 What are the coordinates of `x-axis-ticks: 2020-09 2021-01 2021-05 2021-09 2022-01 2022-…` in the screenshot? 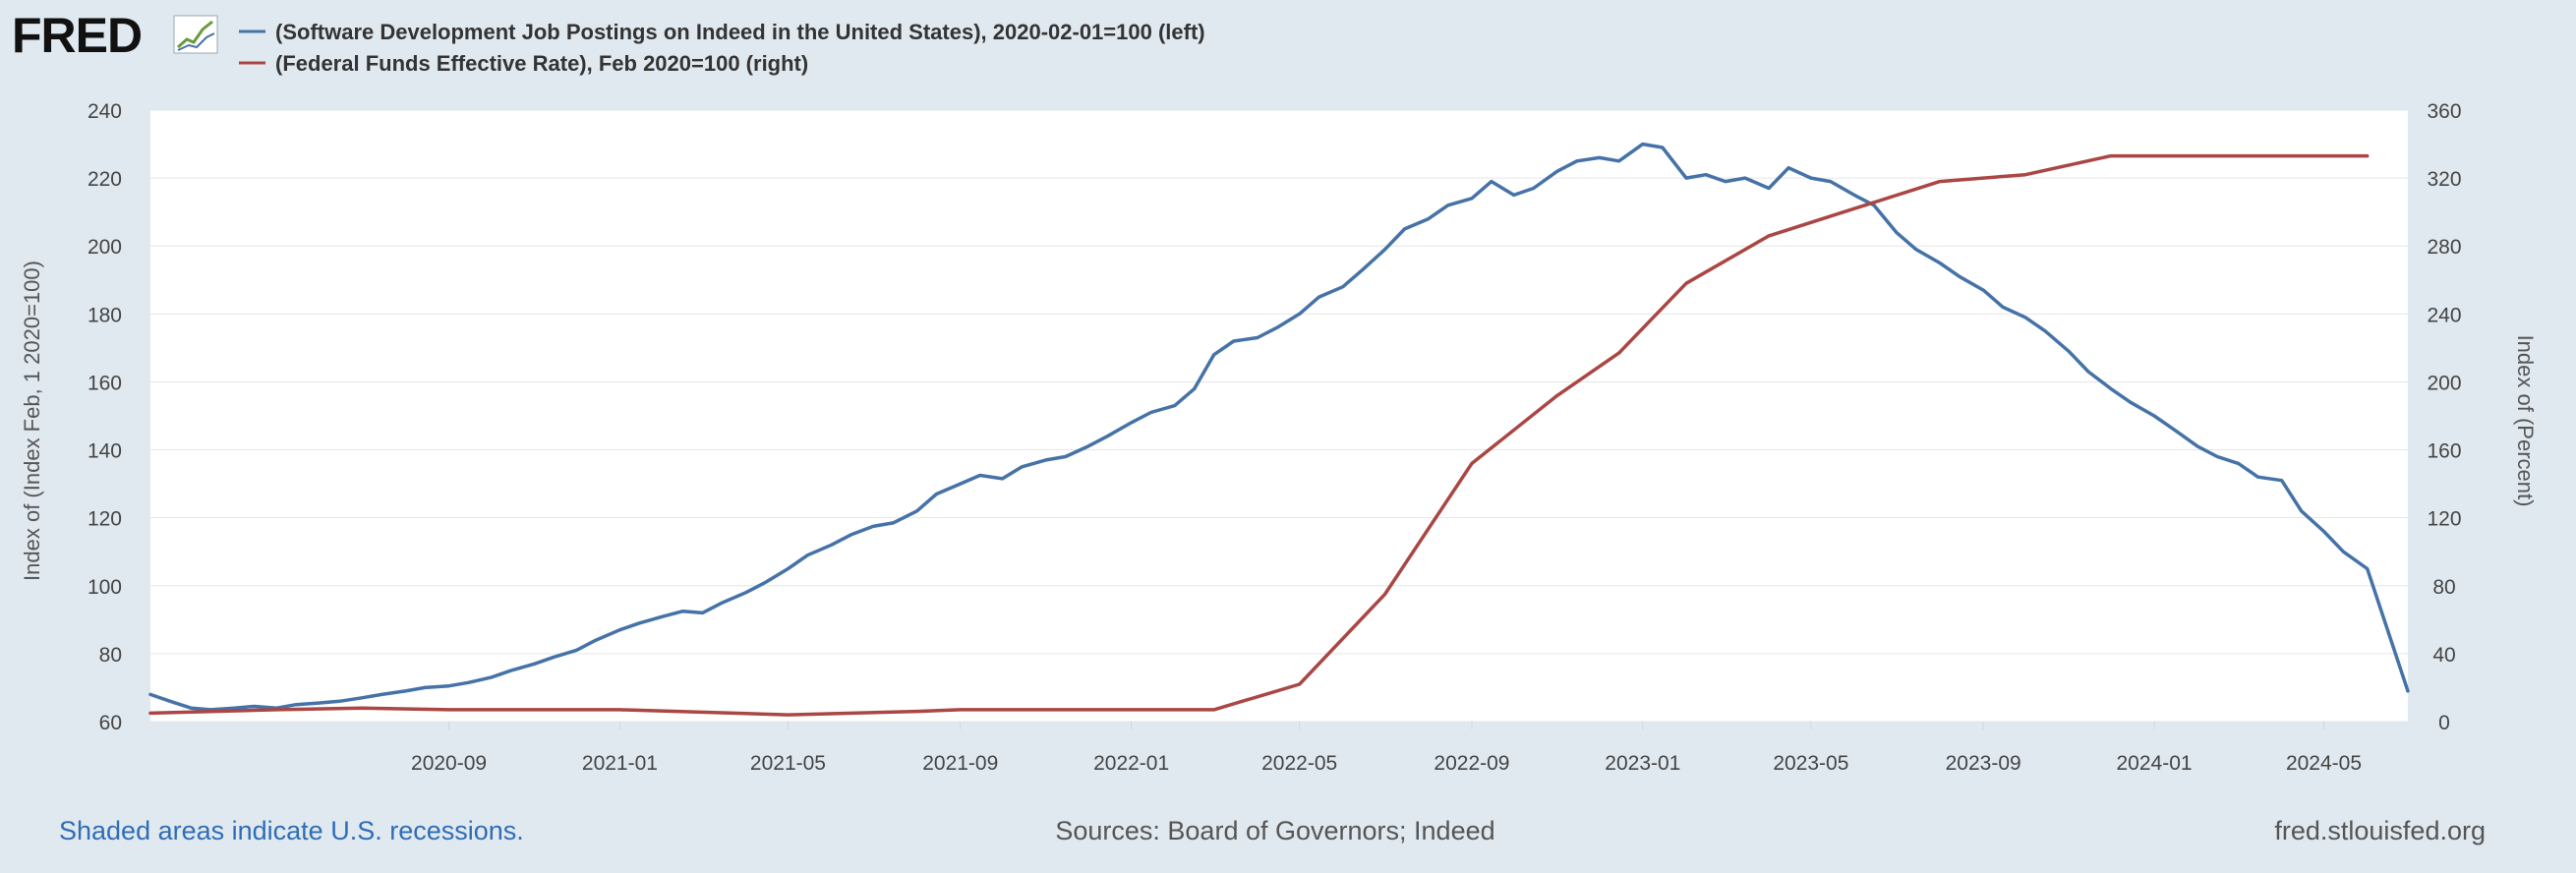 It's located at (1386, 748).